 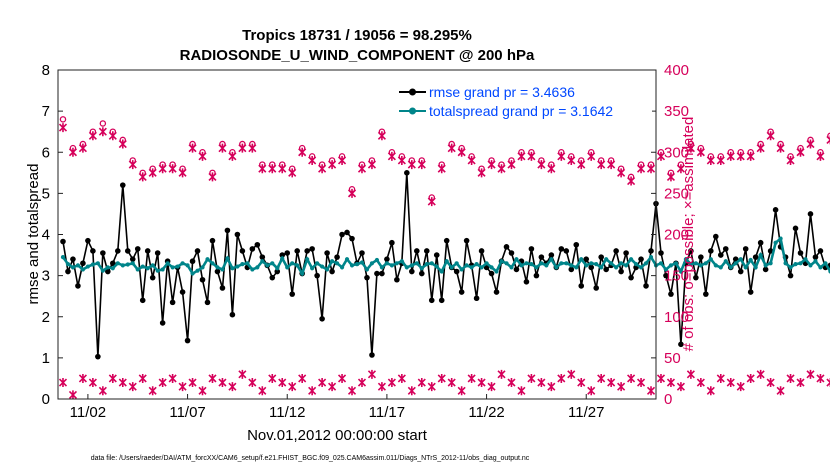 What do you see at coordinates (187, 412) in the screenshot?
I see `x-tick-label: 11/07` at bounding box center [187, 412].